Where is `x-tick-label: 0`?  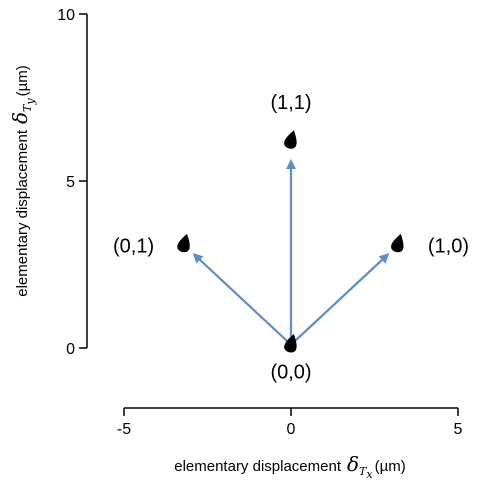 x-tick-label: 0 is located at coordinates (291, 429).